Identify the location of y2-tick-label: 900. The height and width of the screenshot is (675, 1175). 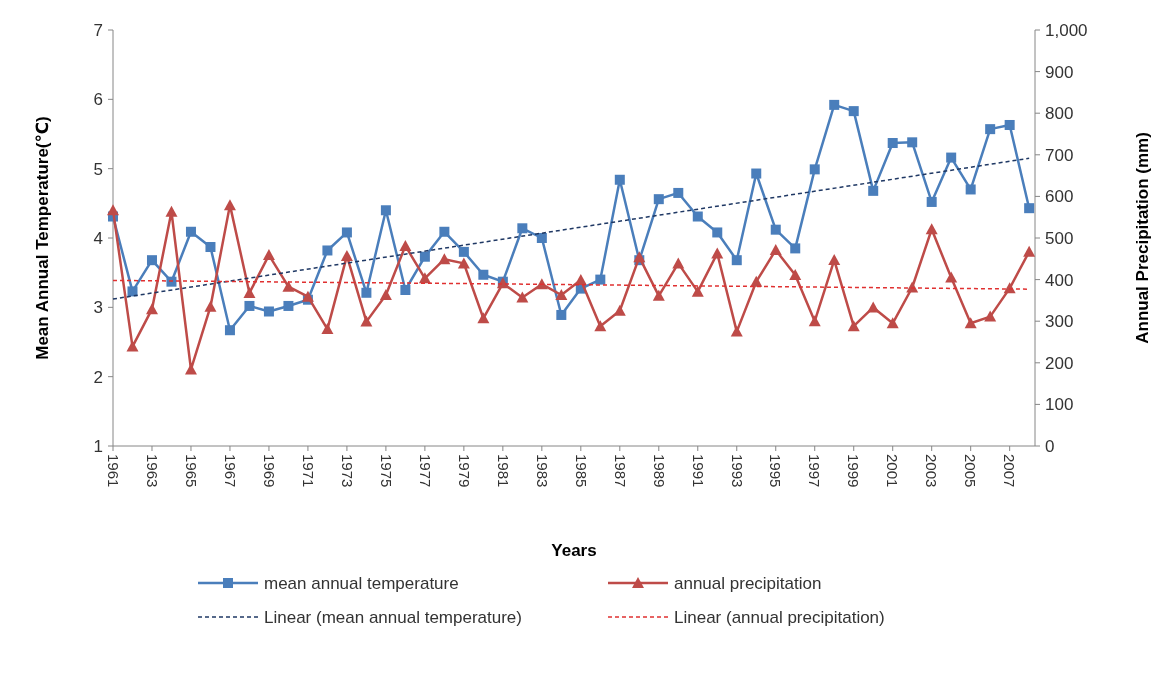
(1059, 72).